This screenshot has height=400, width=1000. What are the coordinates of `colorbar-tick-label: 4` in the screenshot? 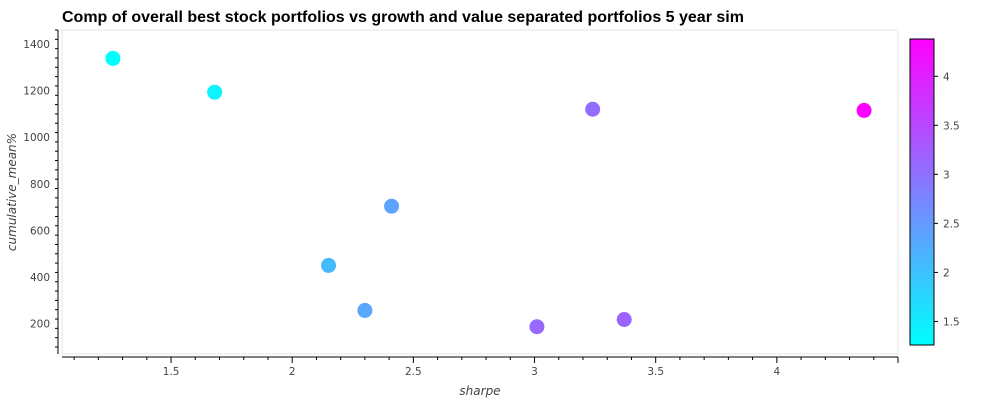 It's located at (946, 77).